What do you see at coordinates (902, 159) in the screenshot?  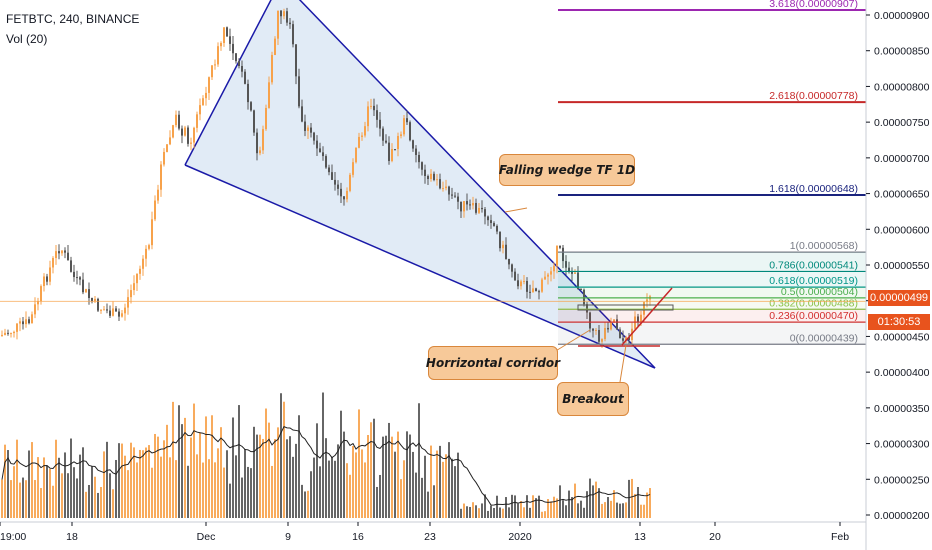 I see `price-tick-label: 0.00000700` at bounding box center [902, 159].